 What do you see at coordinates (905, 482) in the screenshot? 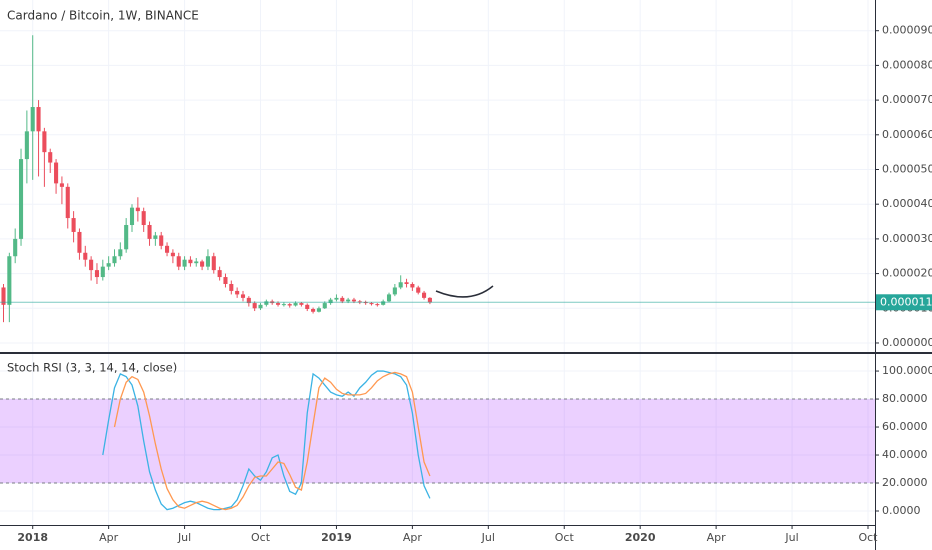
I see `y-tick-label: 20.0000` at bounding box center [905, 482].